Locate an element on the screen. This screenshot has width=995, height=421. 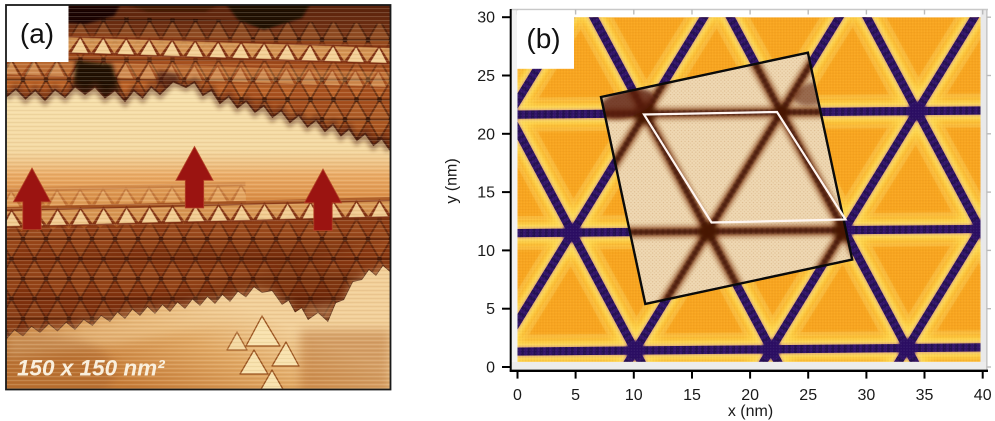
svg-text: (b) is located at coordinates (543, 38).